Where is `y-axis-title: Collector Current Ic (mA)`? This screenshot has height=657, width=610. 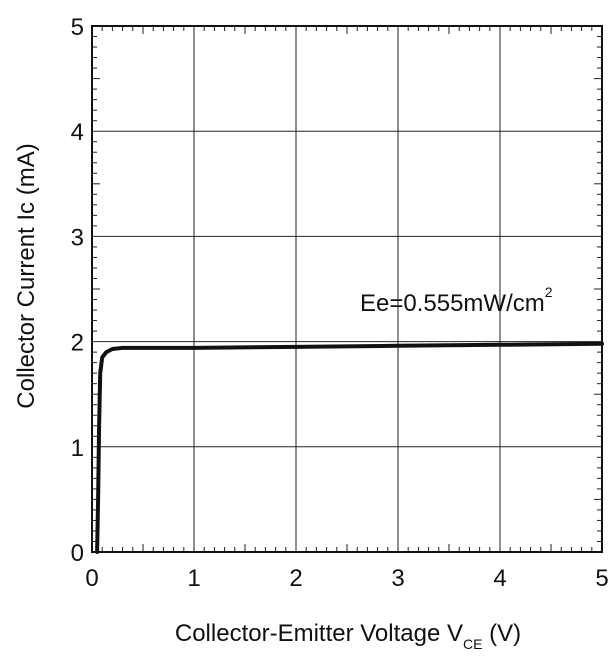
y-axis-title: Collector Current Ic (mA) is located at coordinates (26, 275).